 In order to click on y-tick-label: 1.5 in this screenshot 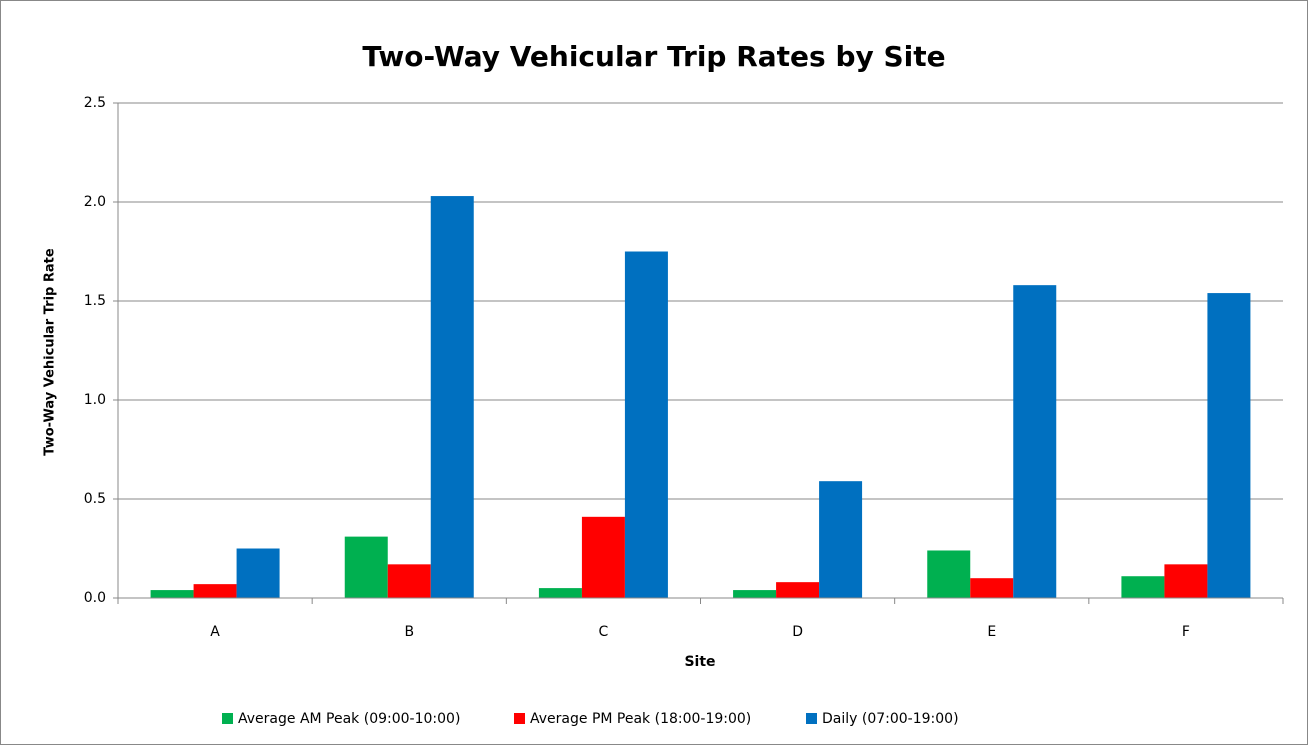, I will do `click(95, 301)`.